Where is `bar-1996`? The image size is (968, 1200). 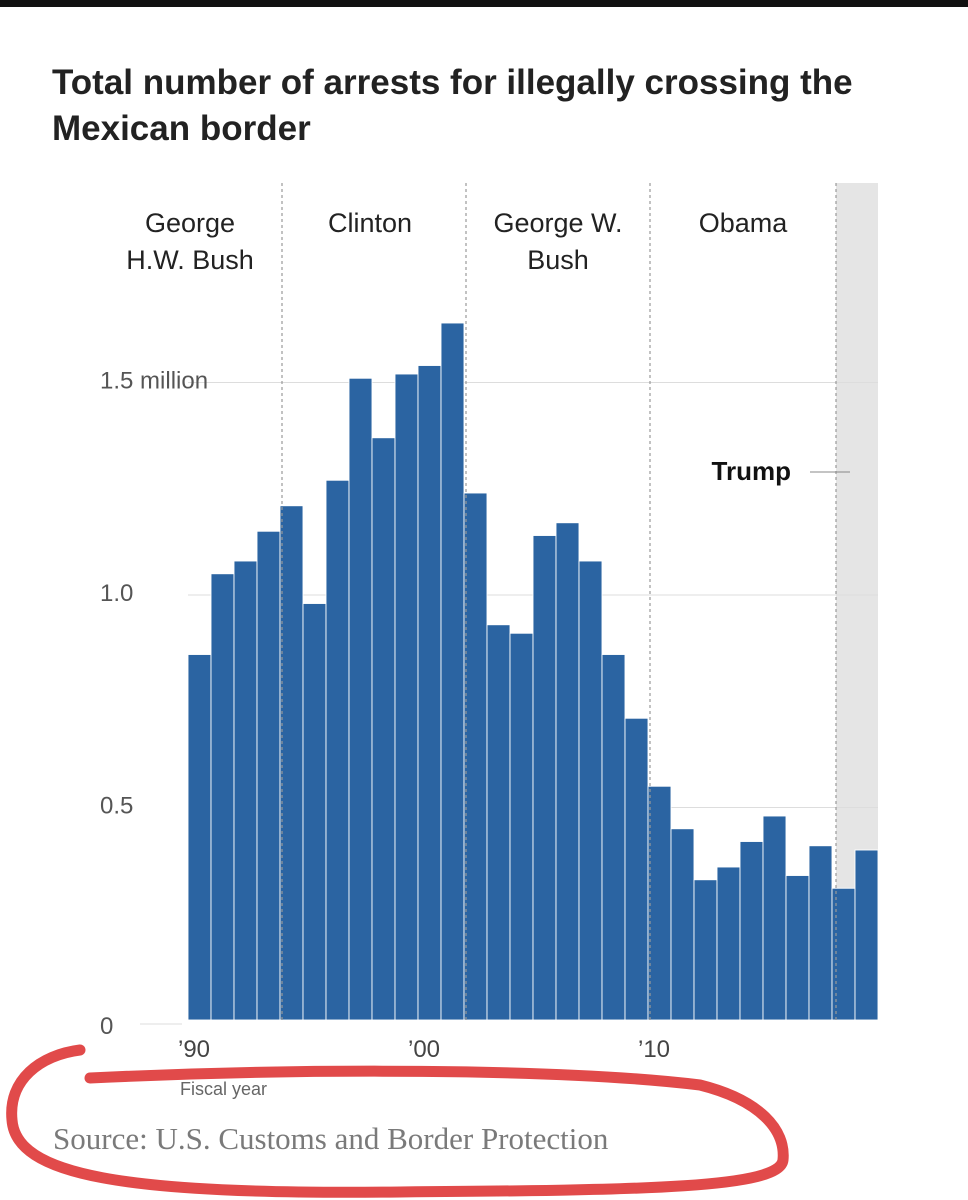
bar-1996 is located at coordinates (337, 750).